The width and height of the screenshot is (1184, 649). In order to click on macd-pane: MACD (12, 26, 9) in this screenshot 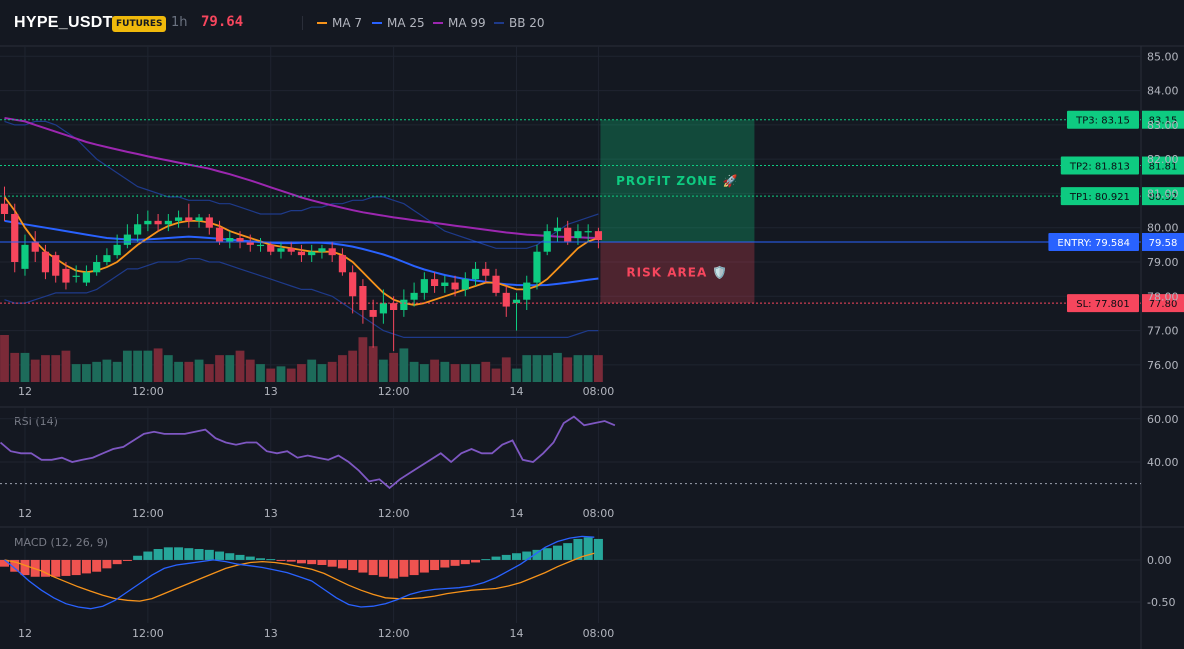, I will do `click(570, 572)`.